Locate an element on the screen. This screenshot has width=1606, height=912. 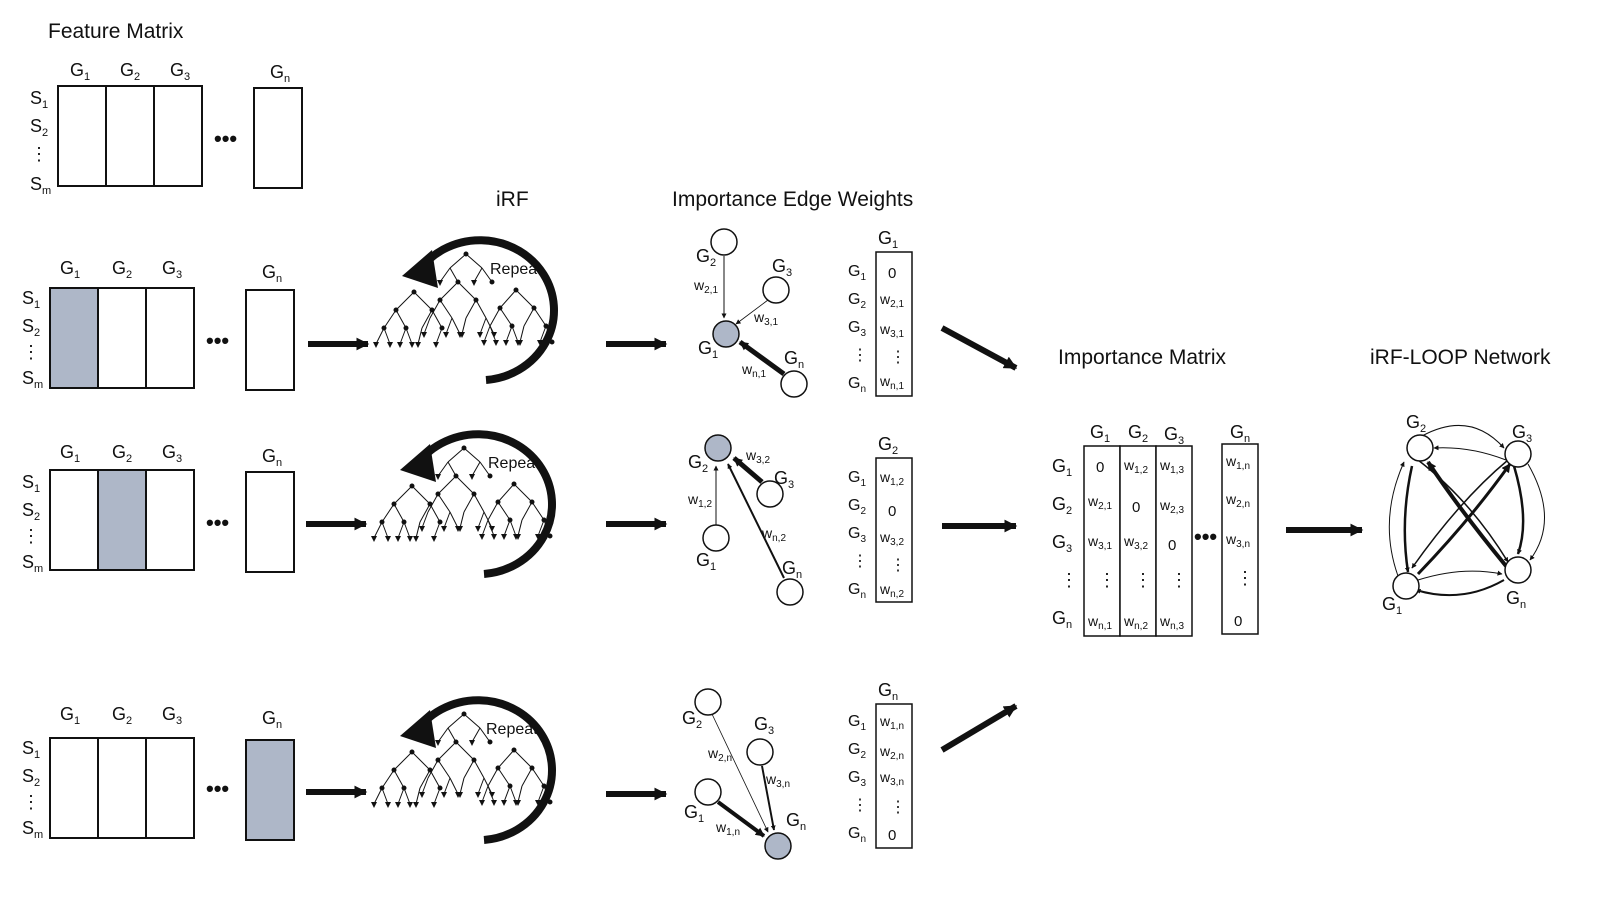
irf-forest-2: Repeat is located at coordinates (461, 504).